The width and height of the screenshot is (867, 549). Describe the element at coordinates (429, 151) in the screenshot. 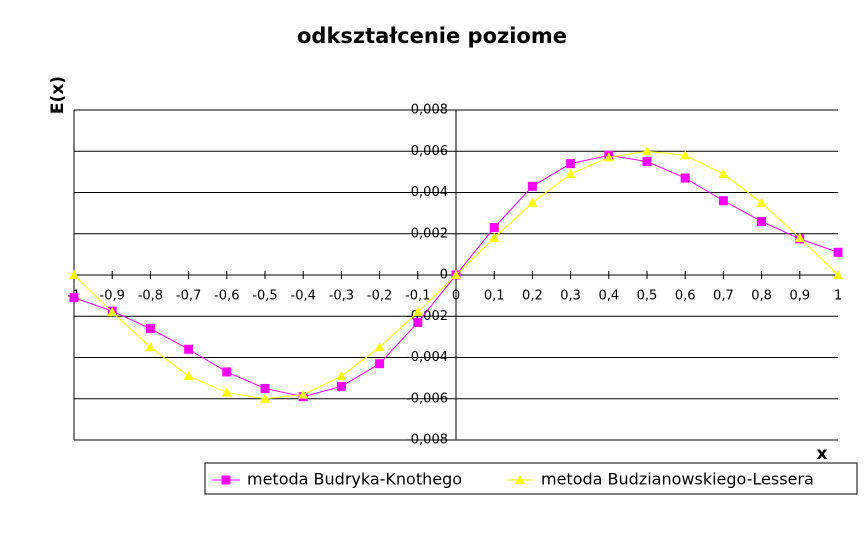

I see `y-tick-label: 0,006` at that location.